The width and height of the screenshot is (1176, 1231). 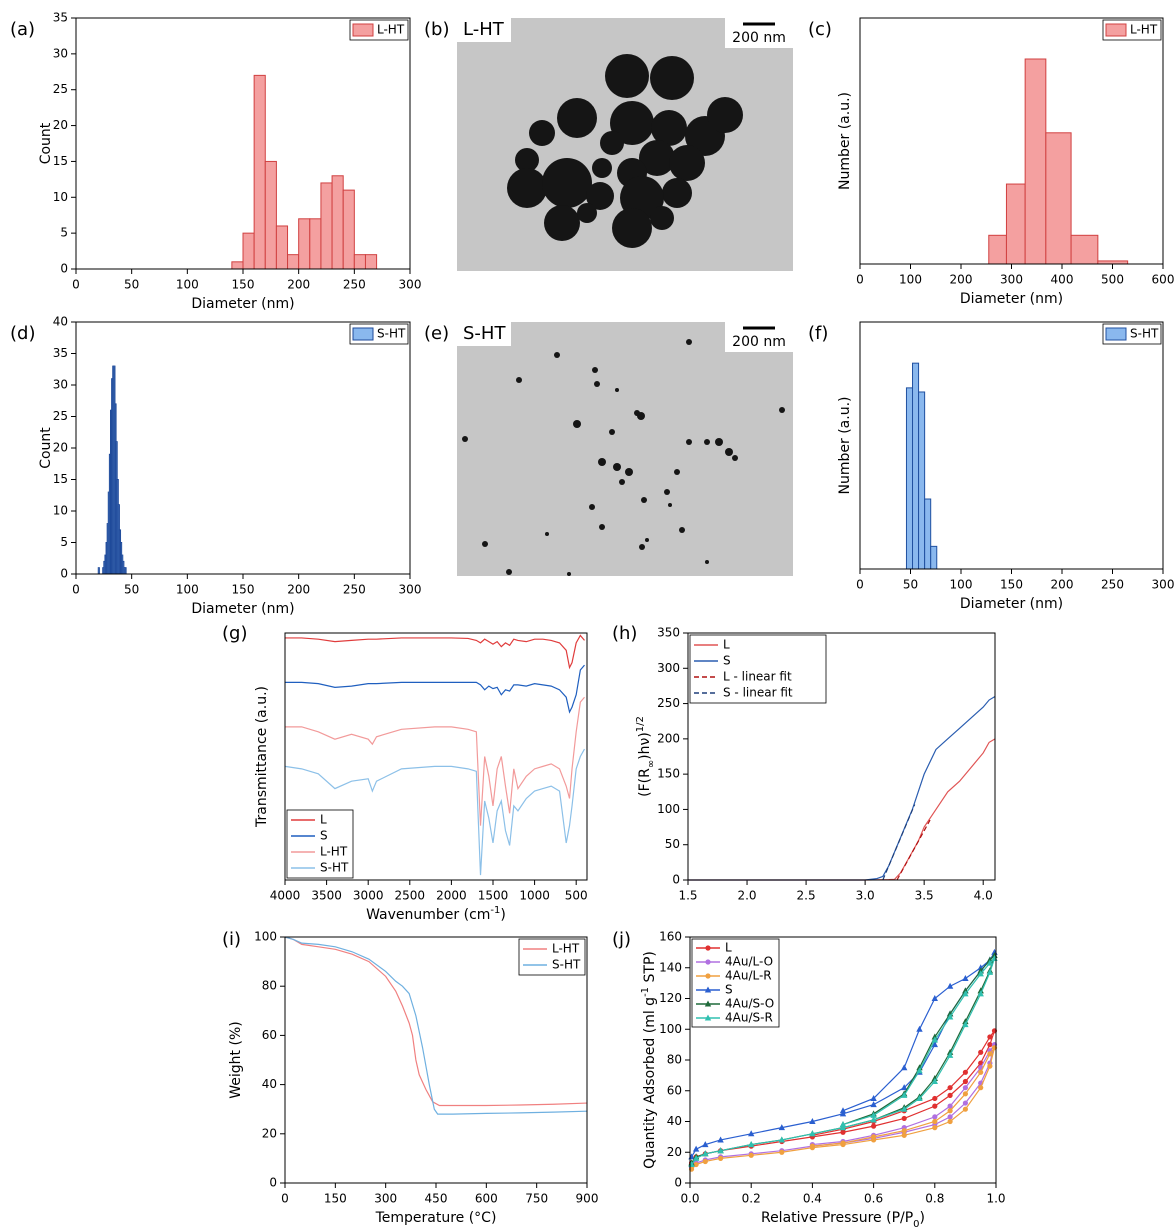 What do you see at coordinates (326, 896) in the screenshot?
I see `x-tick-label: 3500` at bounding box center [326, 896].